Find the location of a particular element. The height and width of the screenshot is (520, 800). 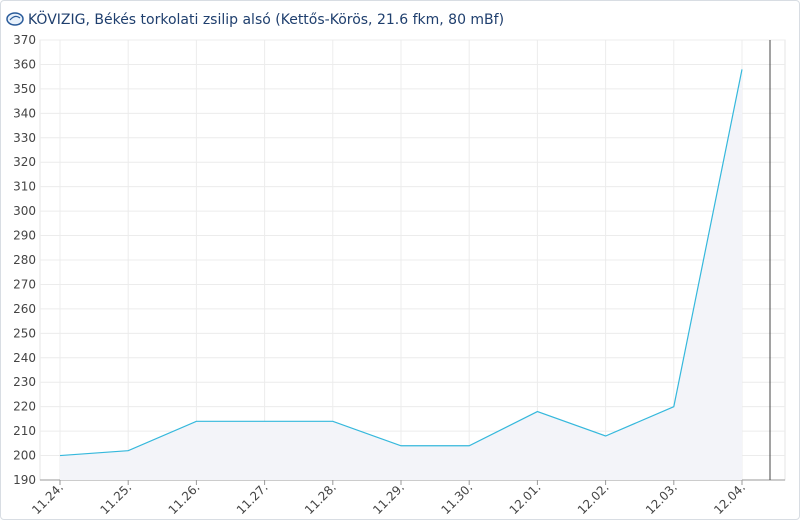

y-tick-label: 200 is located at coordinates (24, 456).